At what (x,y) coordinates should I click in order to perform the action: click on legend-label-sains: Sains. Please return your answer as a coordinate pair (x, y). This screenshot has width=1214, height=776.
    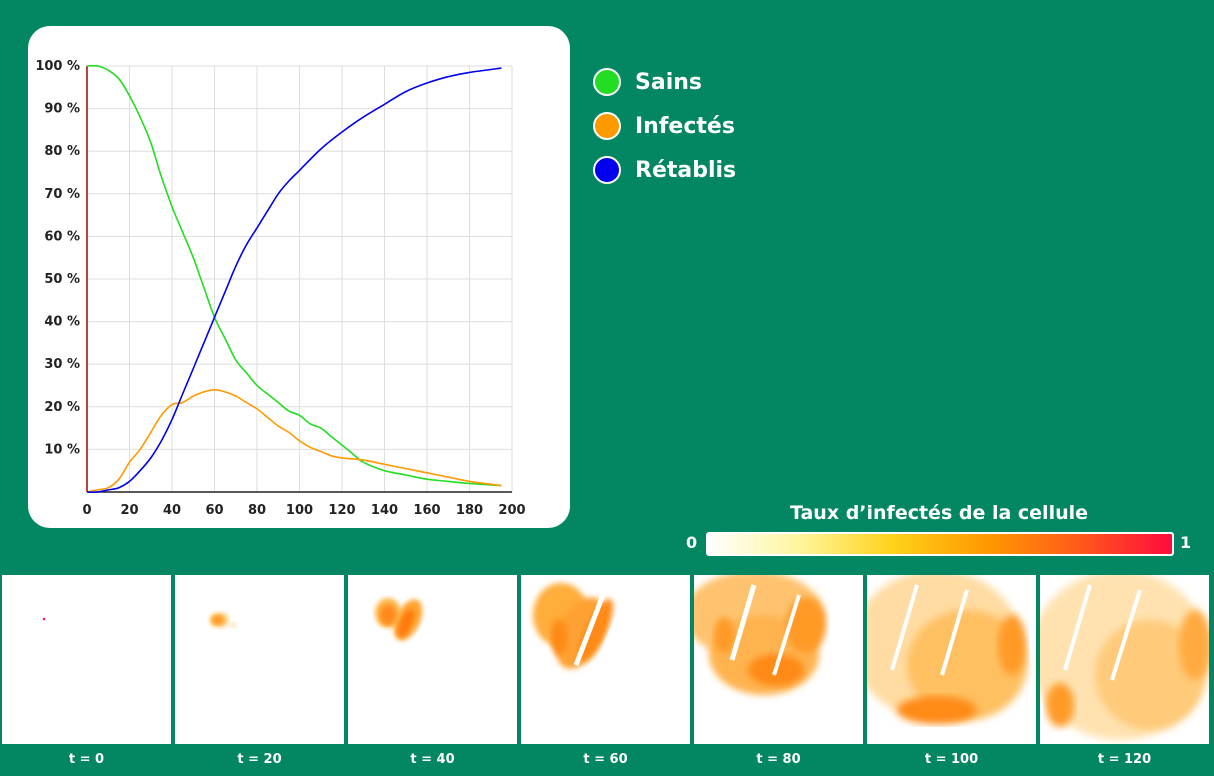
    Looking at the image, I should click on (668, 82).